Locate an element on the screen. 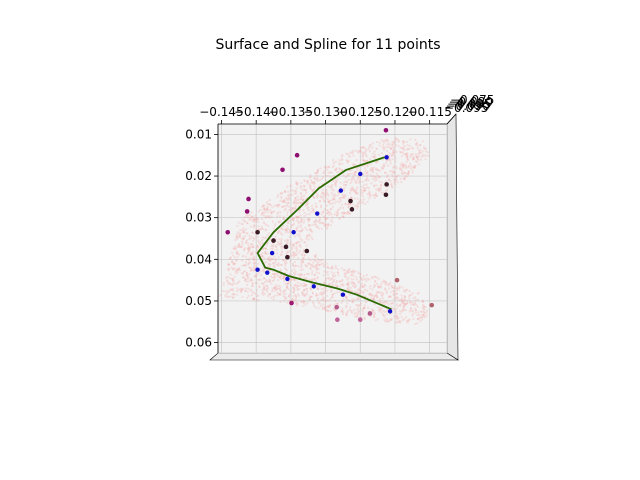  y-tick-label: 0.03 is located at coordinates (198, 218).